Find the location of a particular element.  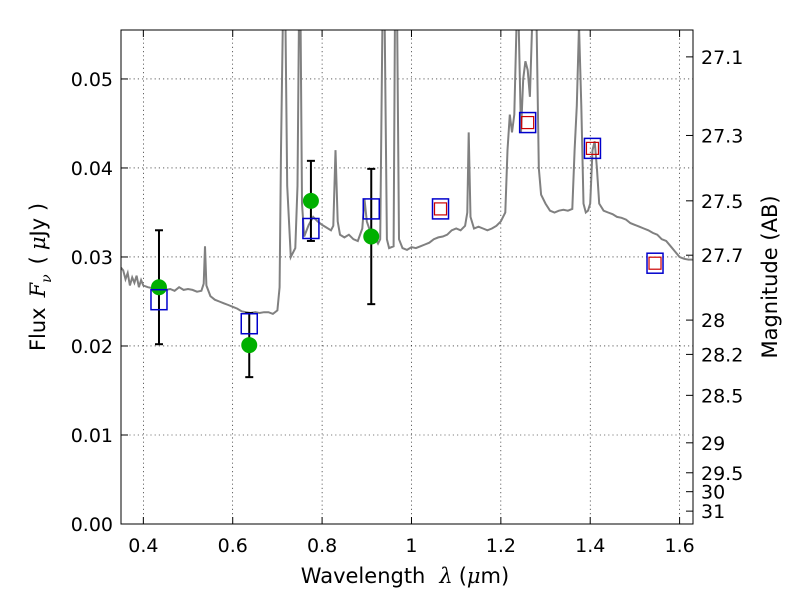

y-tick-label: 0.02 is located at coordinates (92, 347).